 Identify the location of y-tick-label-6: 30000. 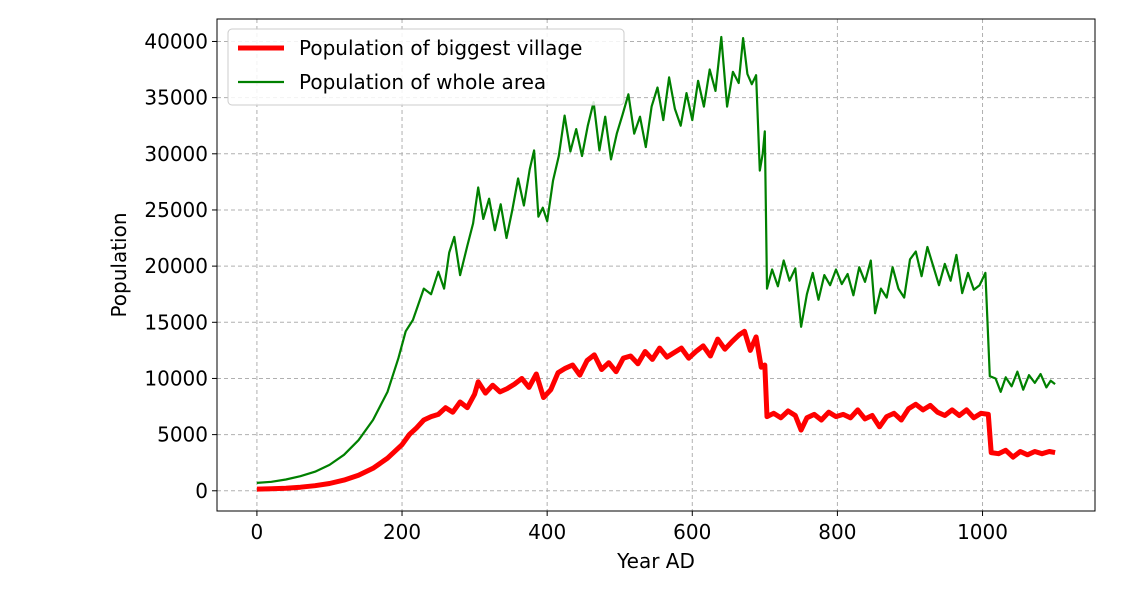
(176, 154).